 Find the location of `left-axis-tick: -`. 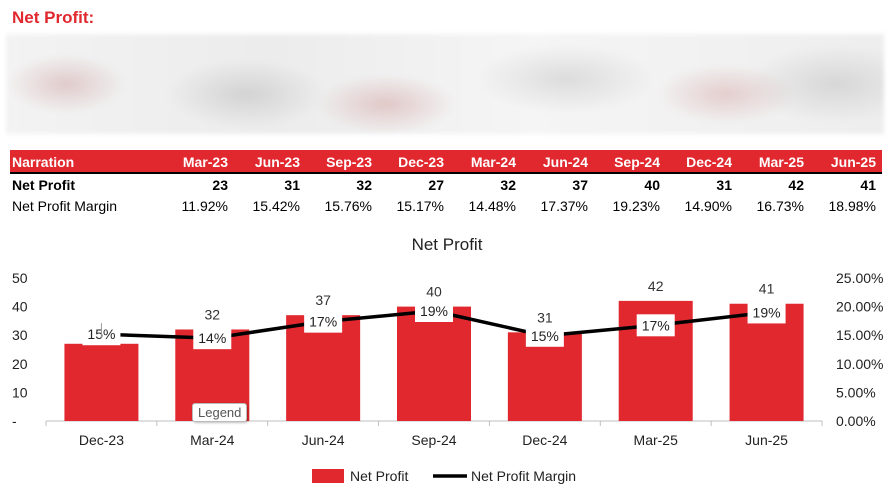

left-axis-tick: - is located at coordinates (14, 421).